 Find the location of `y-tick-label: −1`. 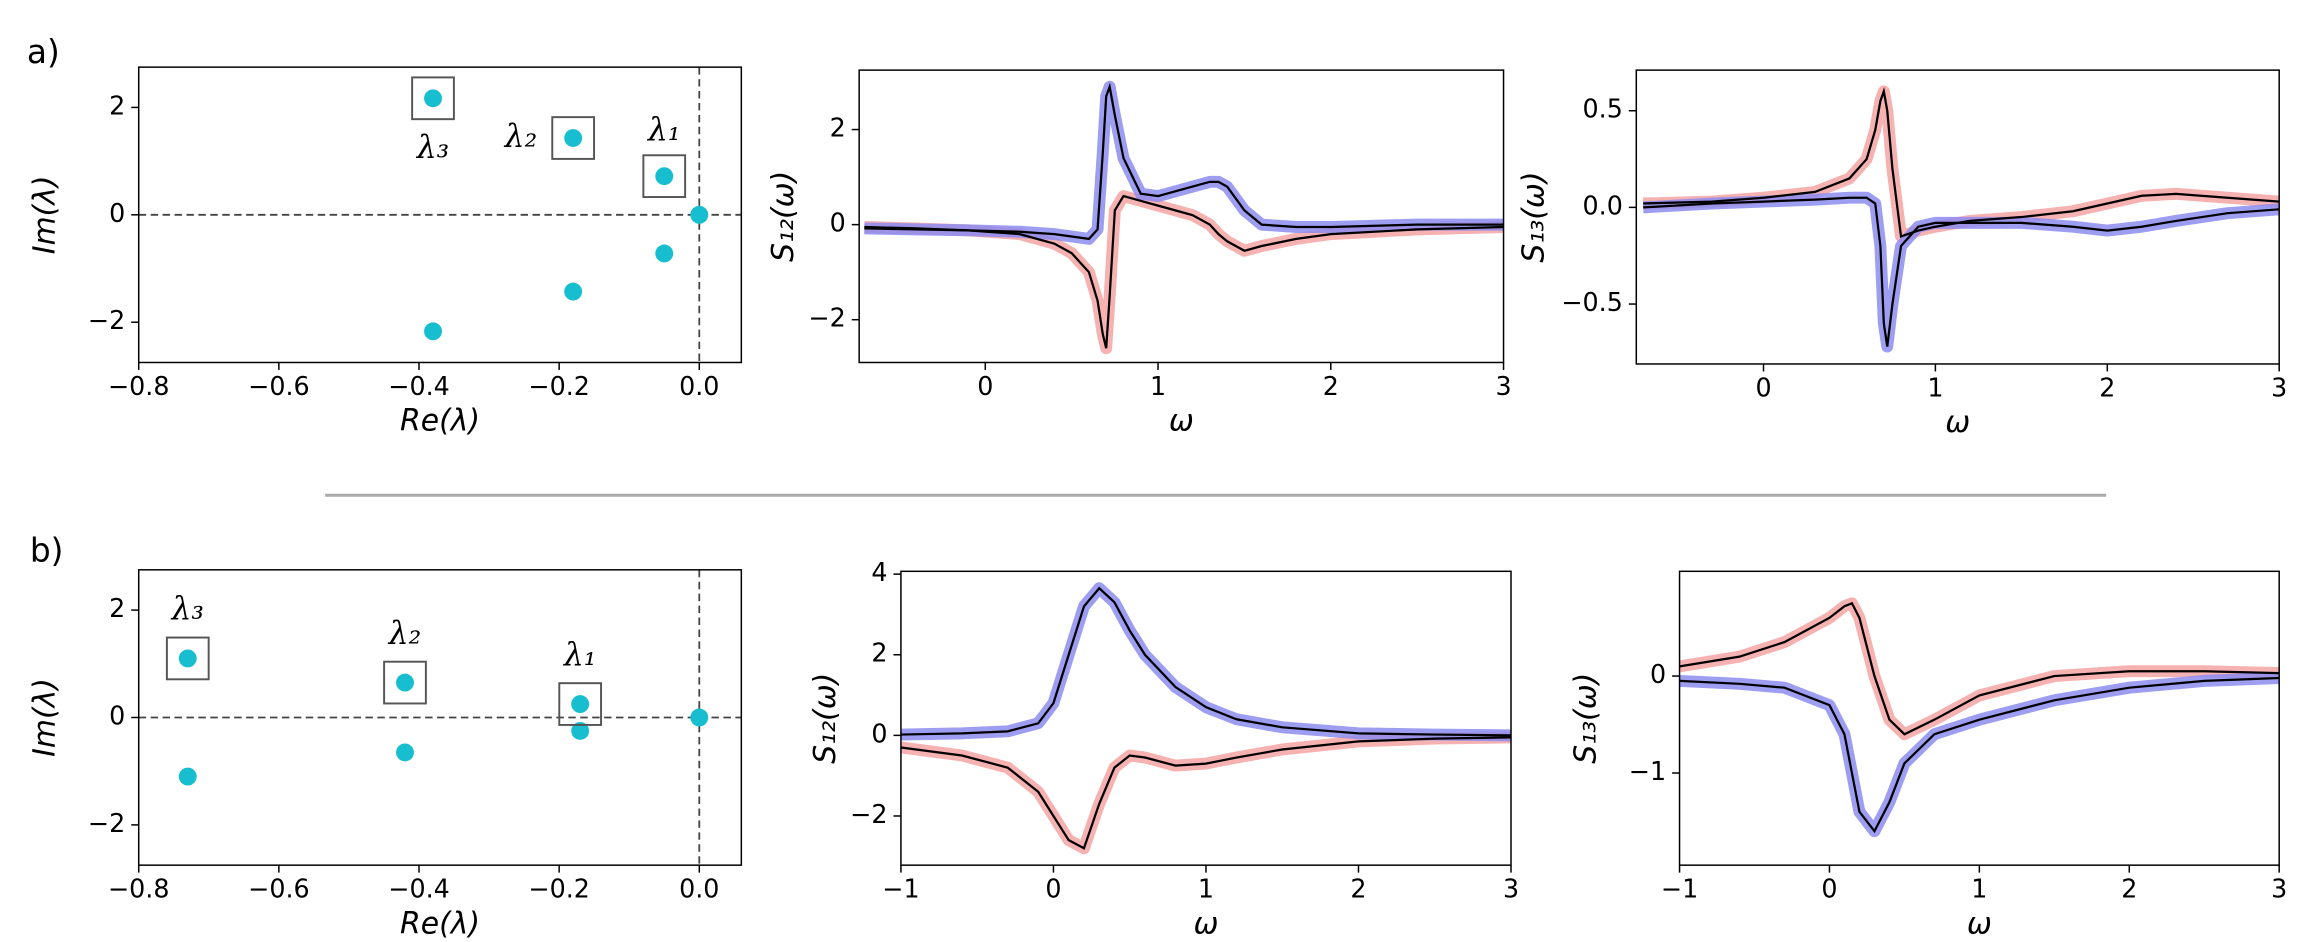

y-tick-label: −1 is located at coordinates (1647, 771).